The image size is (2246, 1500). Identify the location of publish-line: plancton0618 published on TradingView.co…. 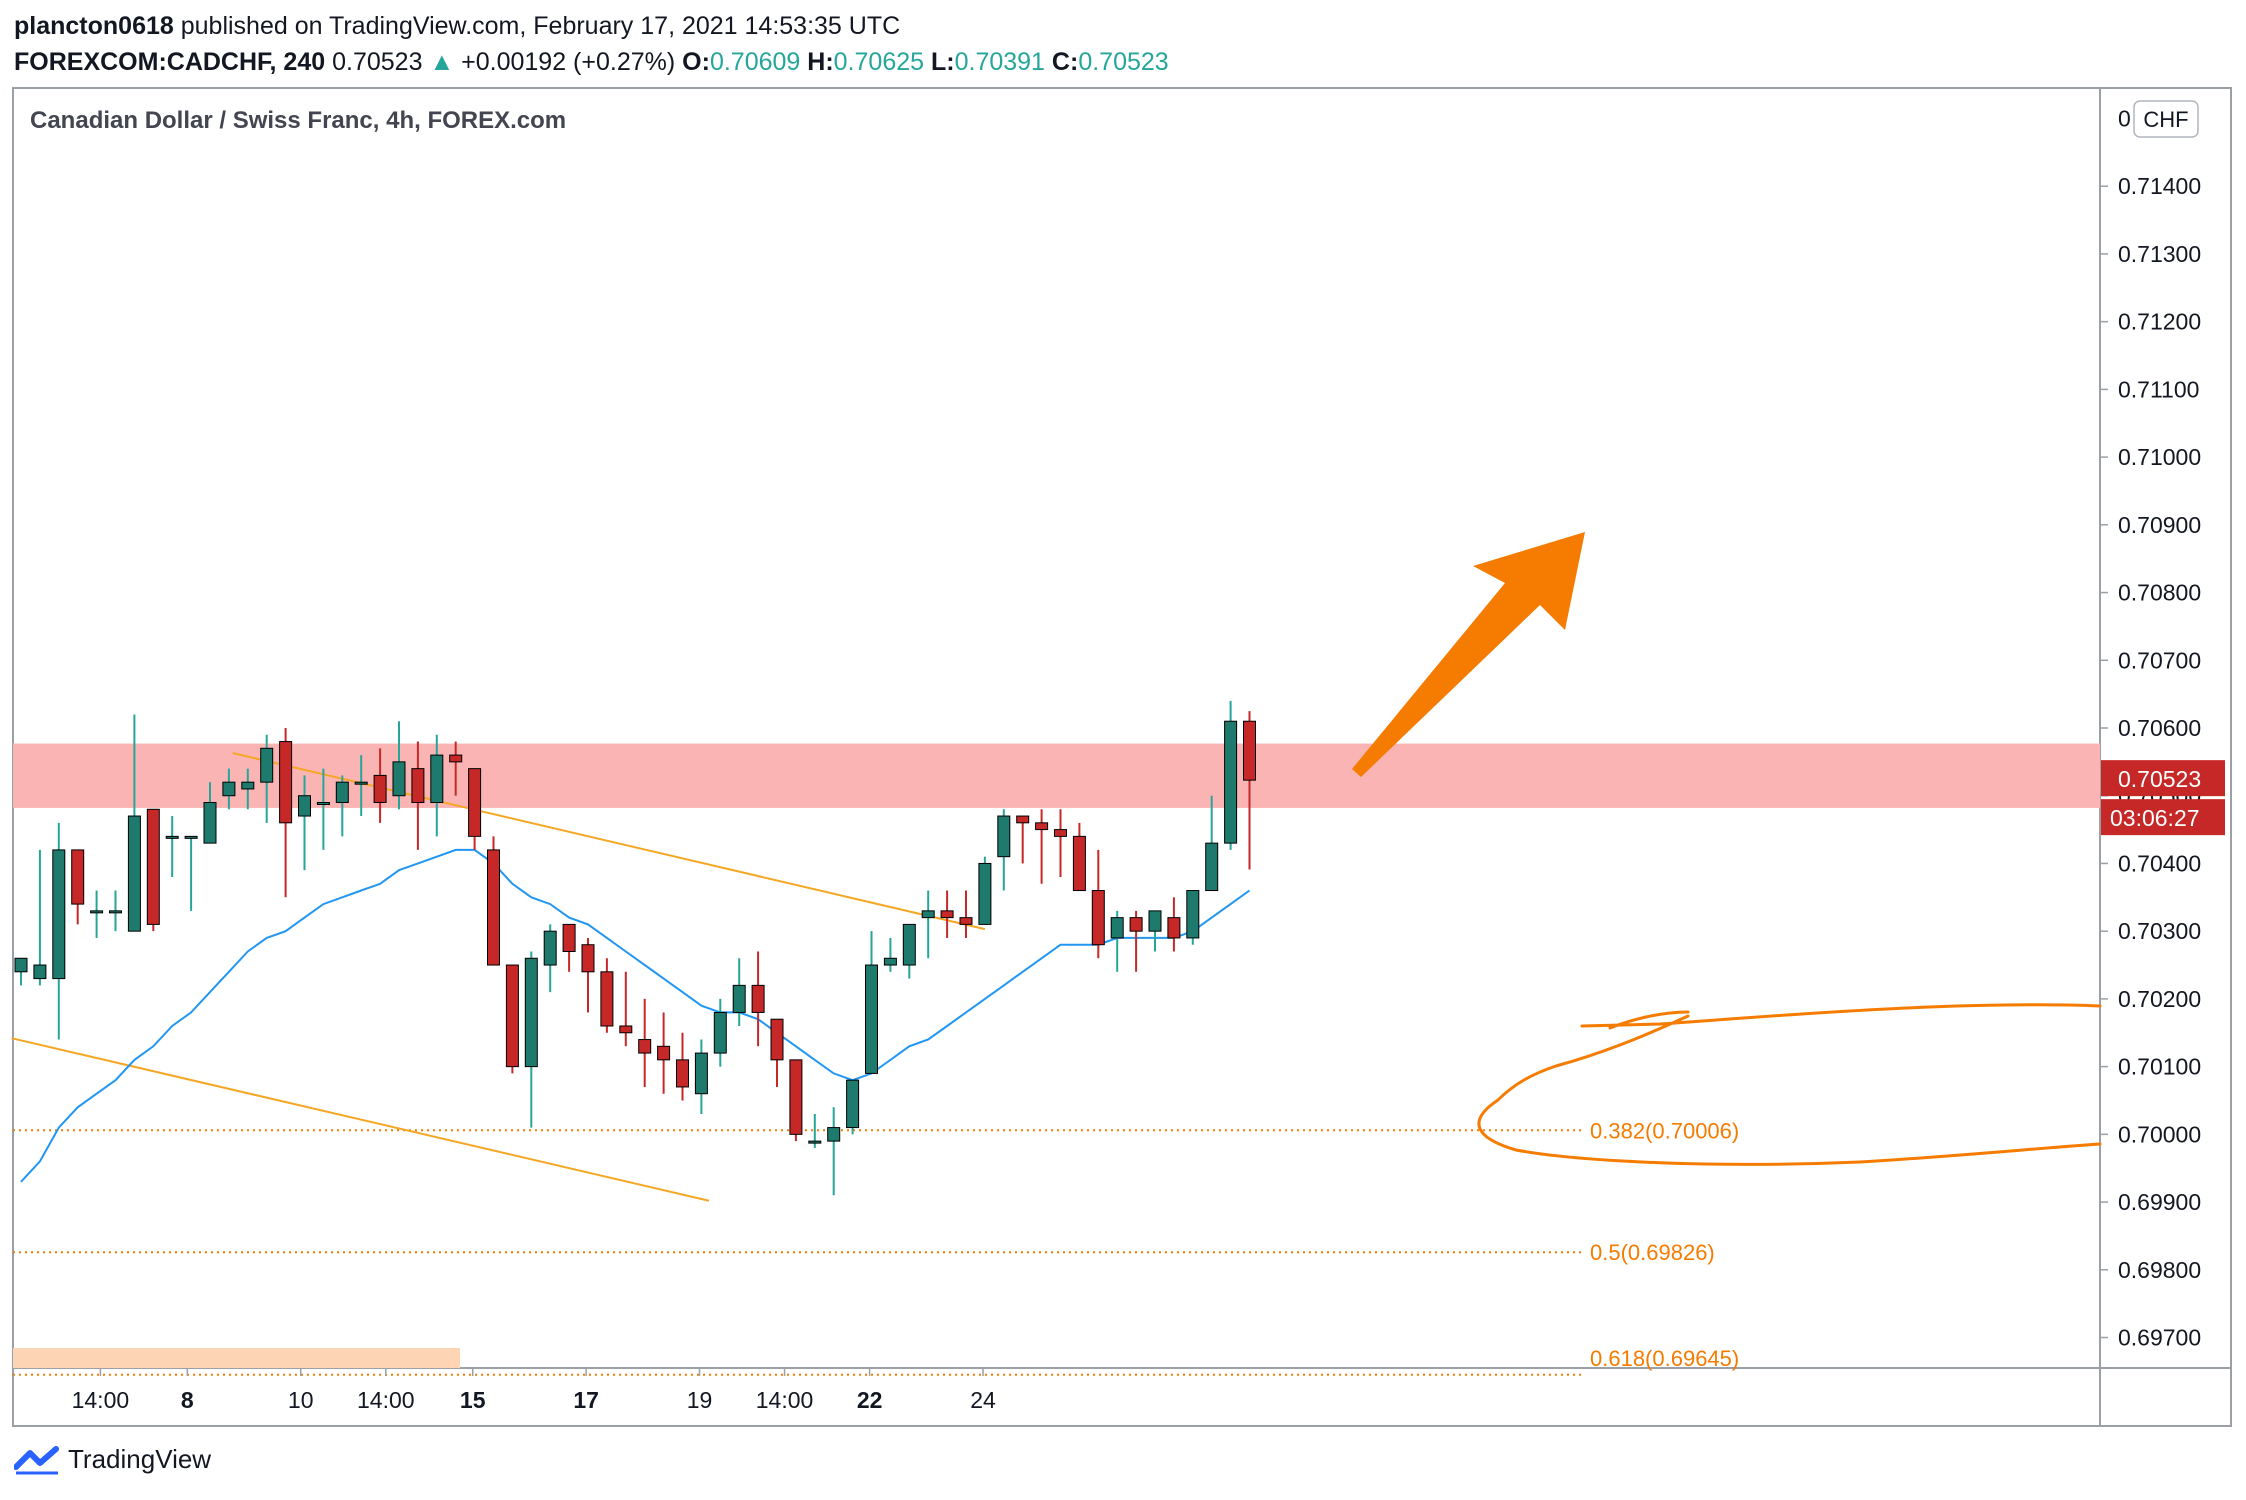
(591, 26).